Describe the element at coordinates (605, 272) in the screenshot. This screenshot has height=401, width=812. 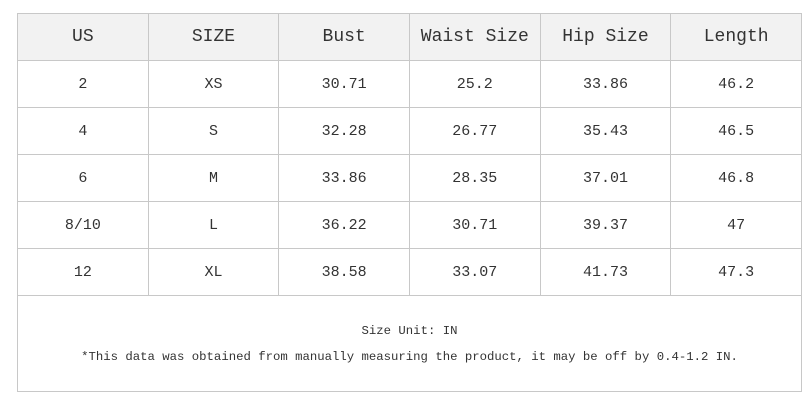
I see `table-cell: 41.73` at that location.